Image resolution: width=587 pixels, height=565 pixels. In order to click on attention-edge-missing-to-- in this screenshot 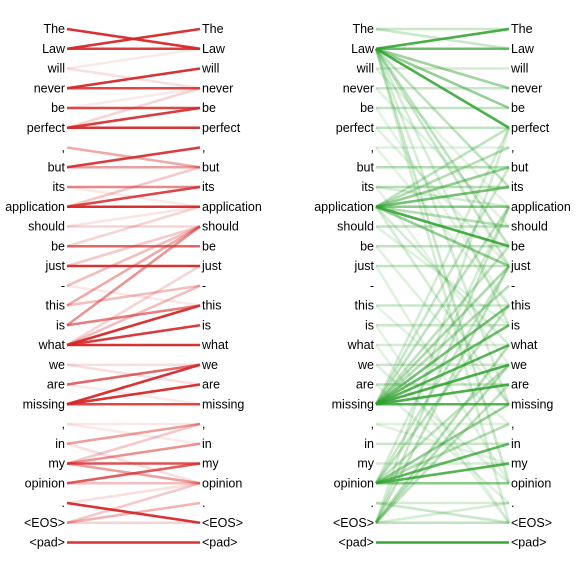, I will do `click(442, 345)`.